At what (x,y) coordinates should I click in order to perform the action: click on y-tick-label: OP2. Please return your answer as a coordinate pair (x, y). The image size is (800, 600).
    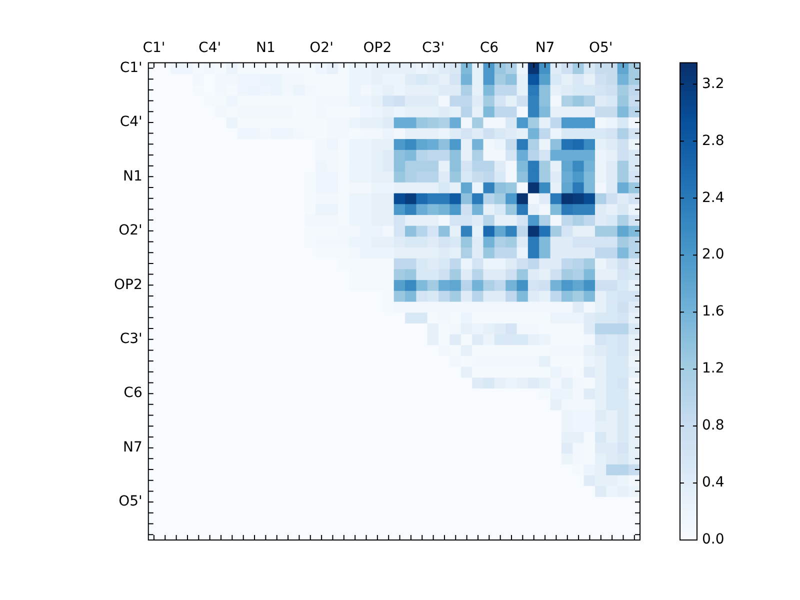
    Looking at the image, I should click on (128, 284).